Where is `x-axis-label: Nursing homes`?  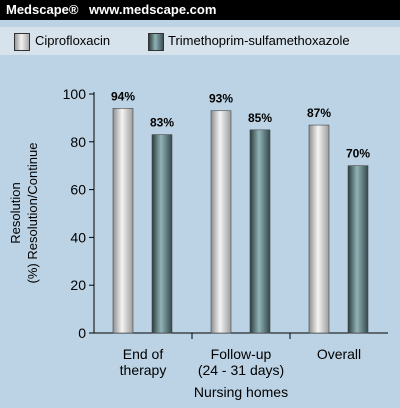
x-axis-label: Nursing homes is located at coordinates (241, 392).